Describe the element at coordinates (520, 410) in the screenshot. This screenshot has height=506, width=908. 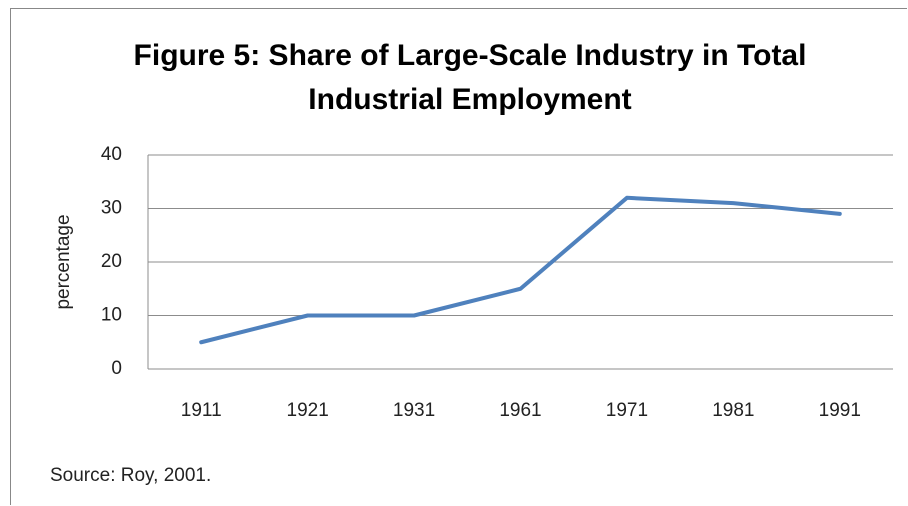
I see `x-tick-label: 1961` at that location.